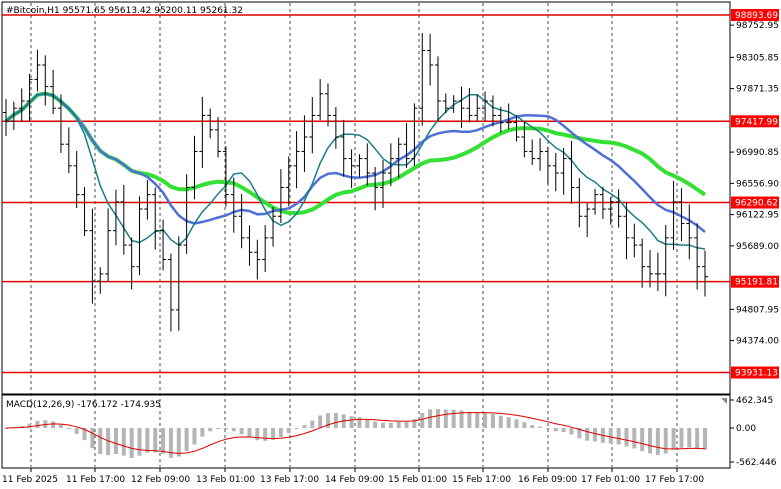  What do you see at coordinates (354, 480) in the screenshot?
I see `time-tick-label: 14 Feb 09:00` at bounding box center [354, 480].